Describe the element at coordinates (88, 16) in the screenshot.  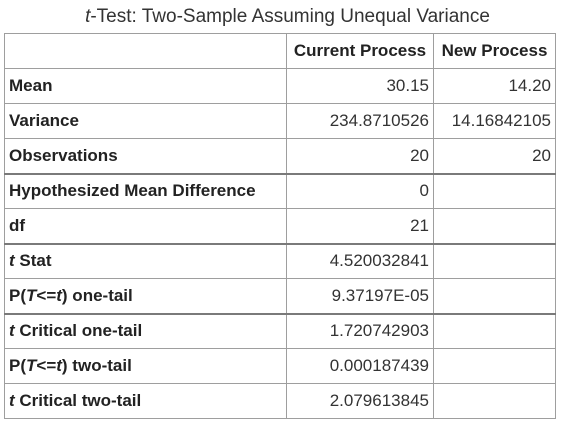
I see `title-italic-prefix: t` at that location.